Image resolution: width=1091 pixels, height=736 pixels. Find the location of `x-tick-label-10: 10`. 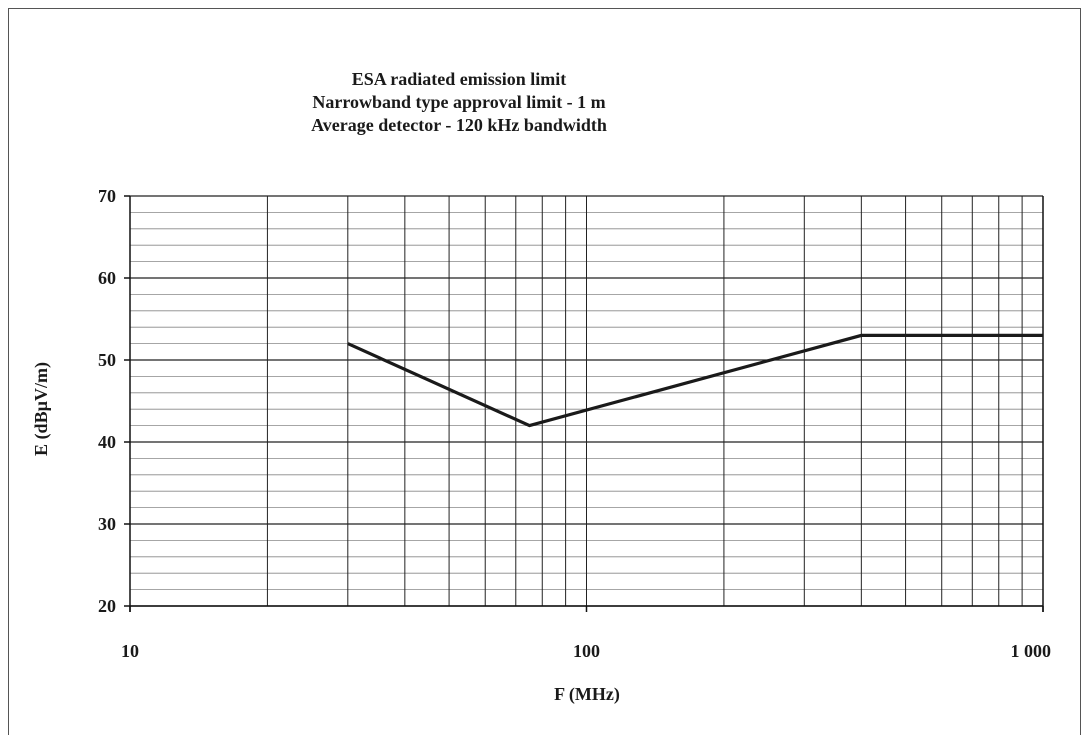

x-tick-label-10: 10 is located at coordinates (130, 651).